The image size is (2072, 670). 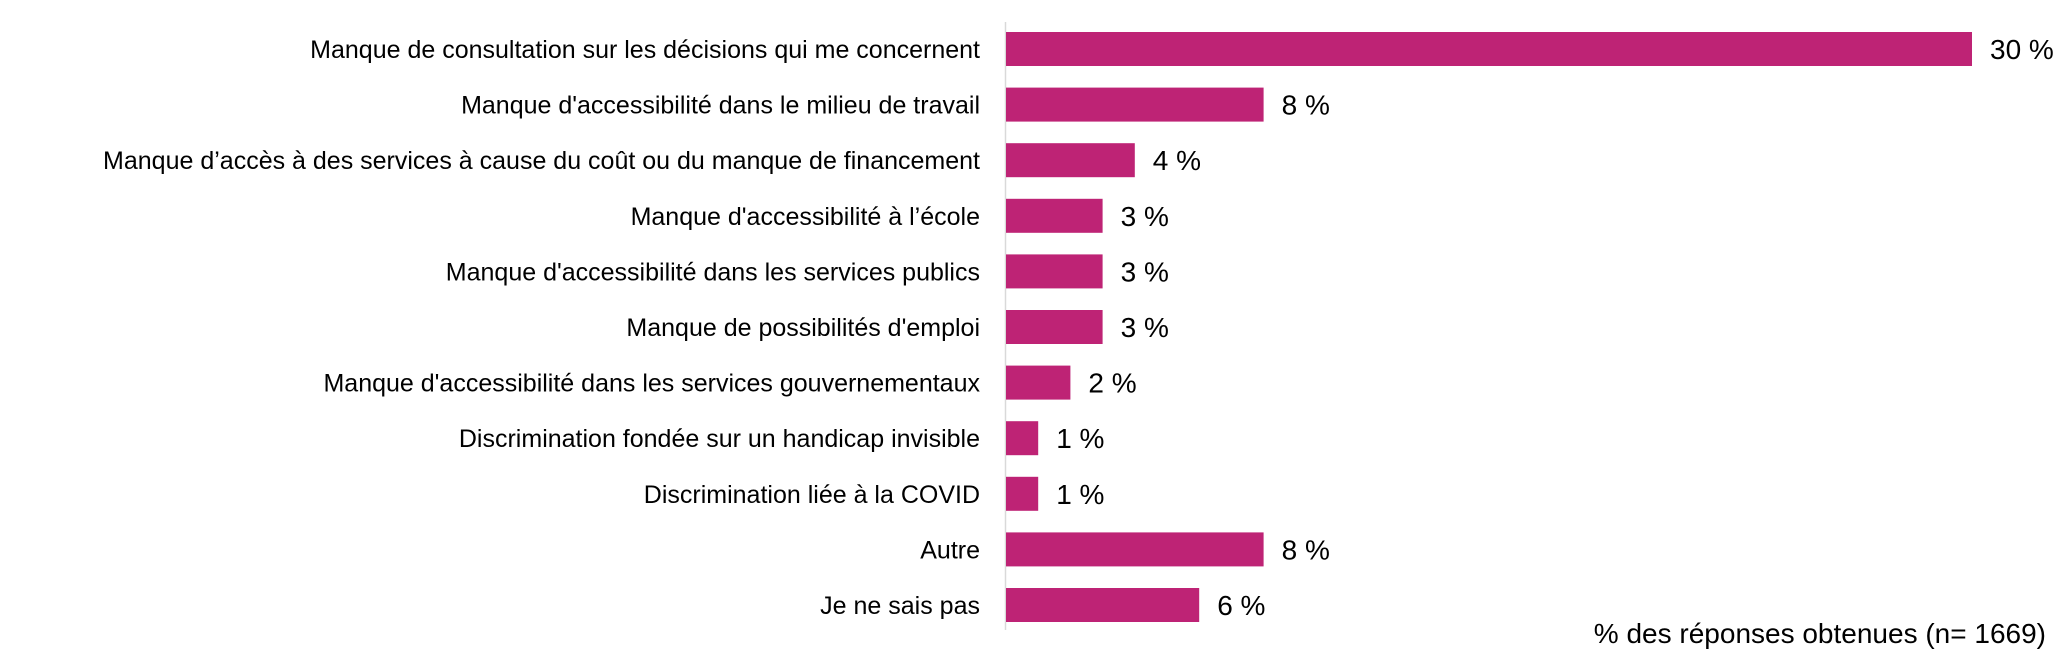 I want to click on category-label: Discrimination liée à la COVID, so click(x=812, y=495).